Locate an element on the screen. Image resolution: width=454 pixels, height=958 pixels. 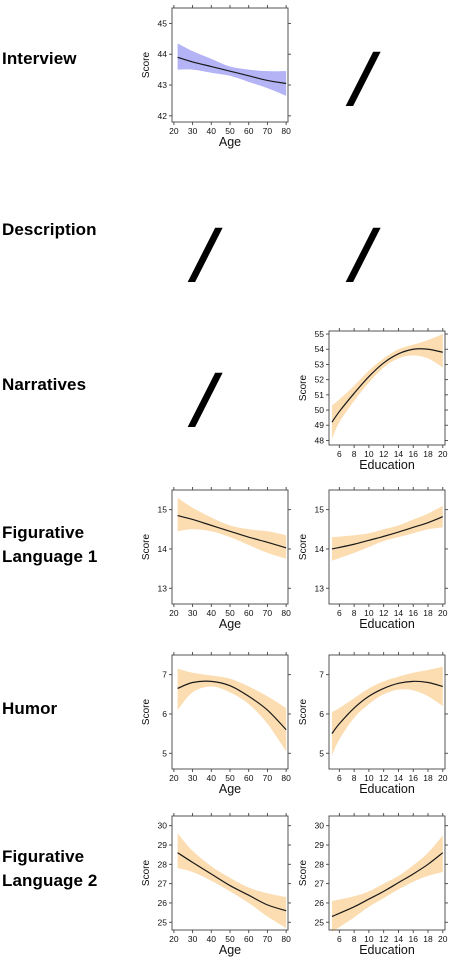
chart-humor-age: 20 30 40 50 60 70 80 5 6 7 Age Score is located at coordinates (216, 724).